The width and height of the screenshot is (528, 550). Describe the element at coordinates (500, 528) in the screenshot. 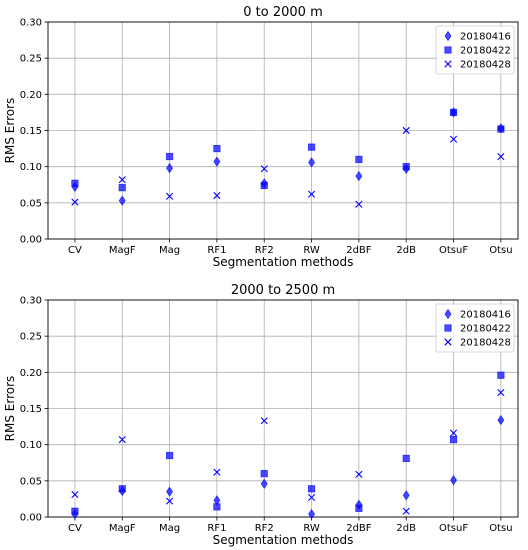

I see `x-tick-label: Otsu` at that location.